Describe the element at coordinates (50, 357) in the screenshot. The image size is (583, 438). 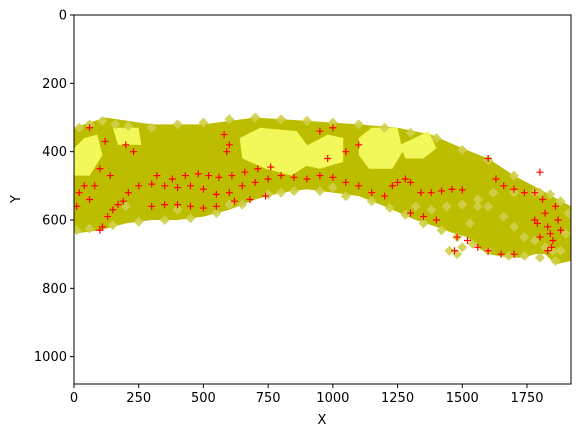
I see `y-tick-label: 1000` at that location.